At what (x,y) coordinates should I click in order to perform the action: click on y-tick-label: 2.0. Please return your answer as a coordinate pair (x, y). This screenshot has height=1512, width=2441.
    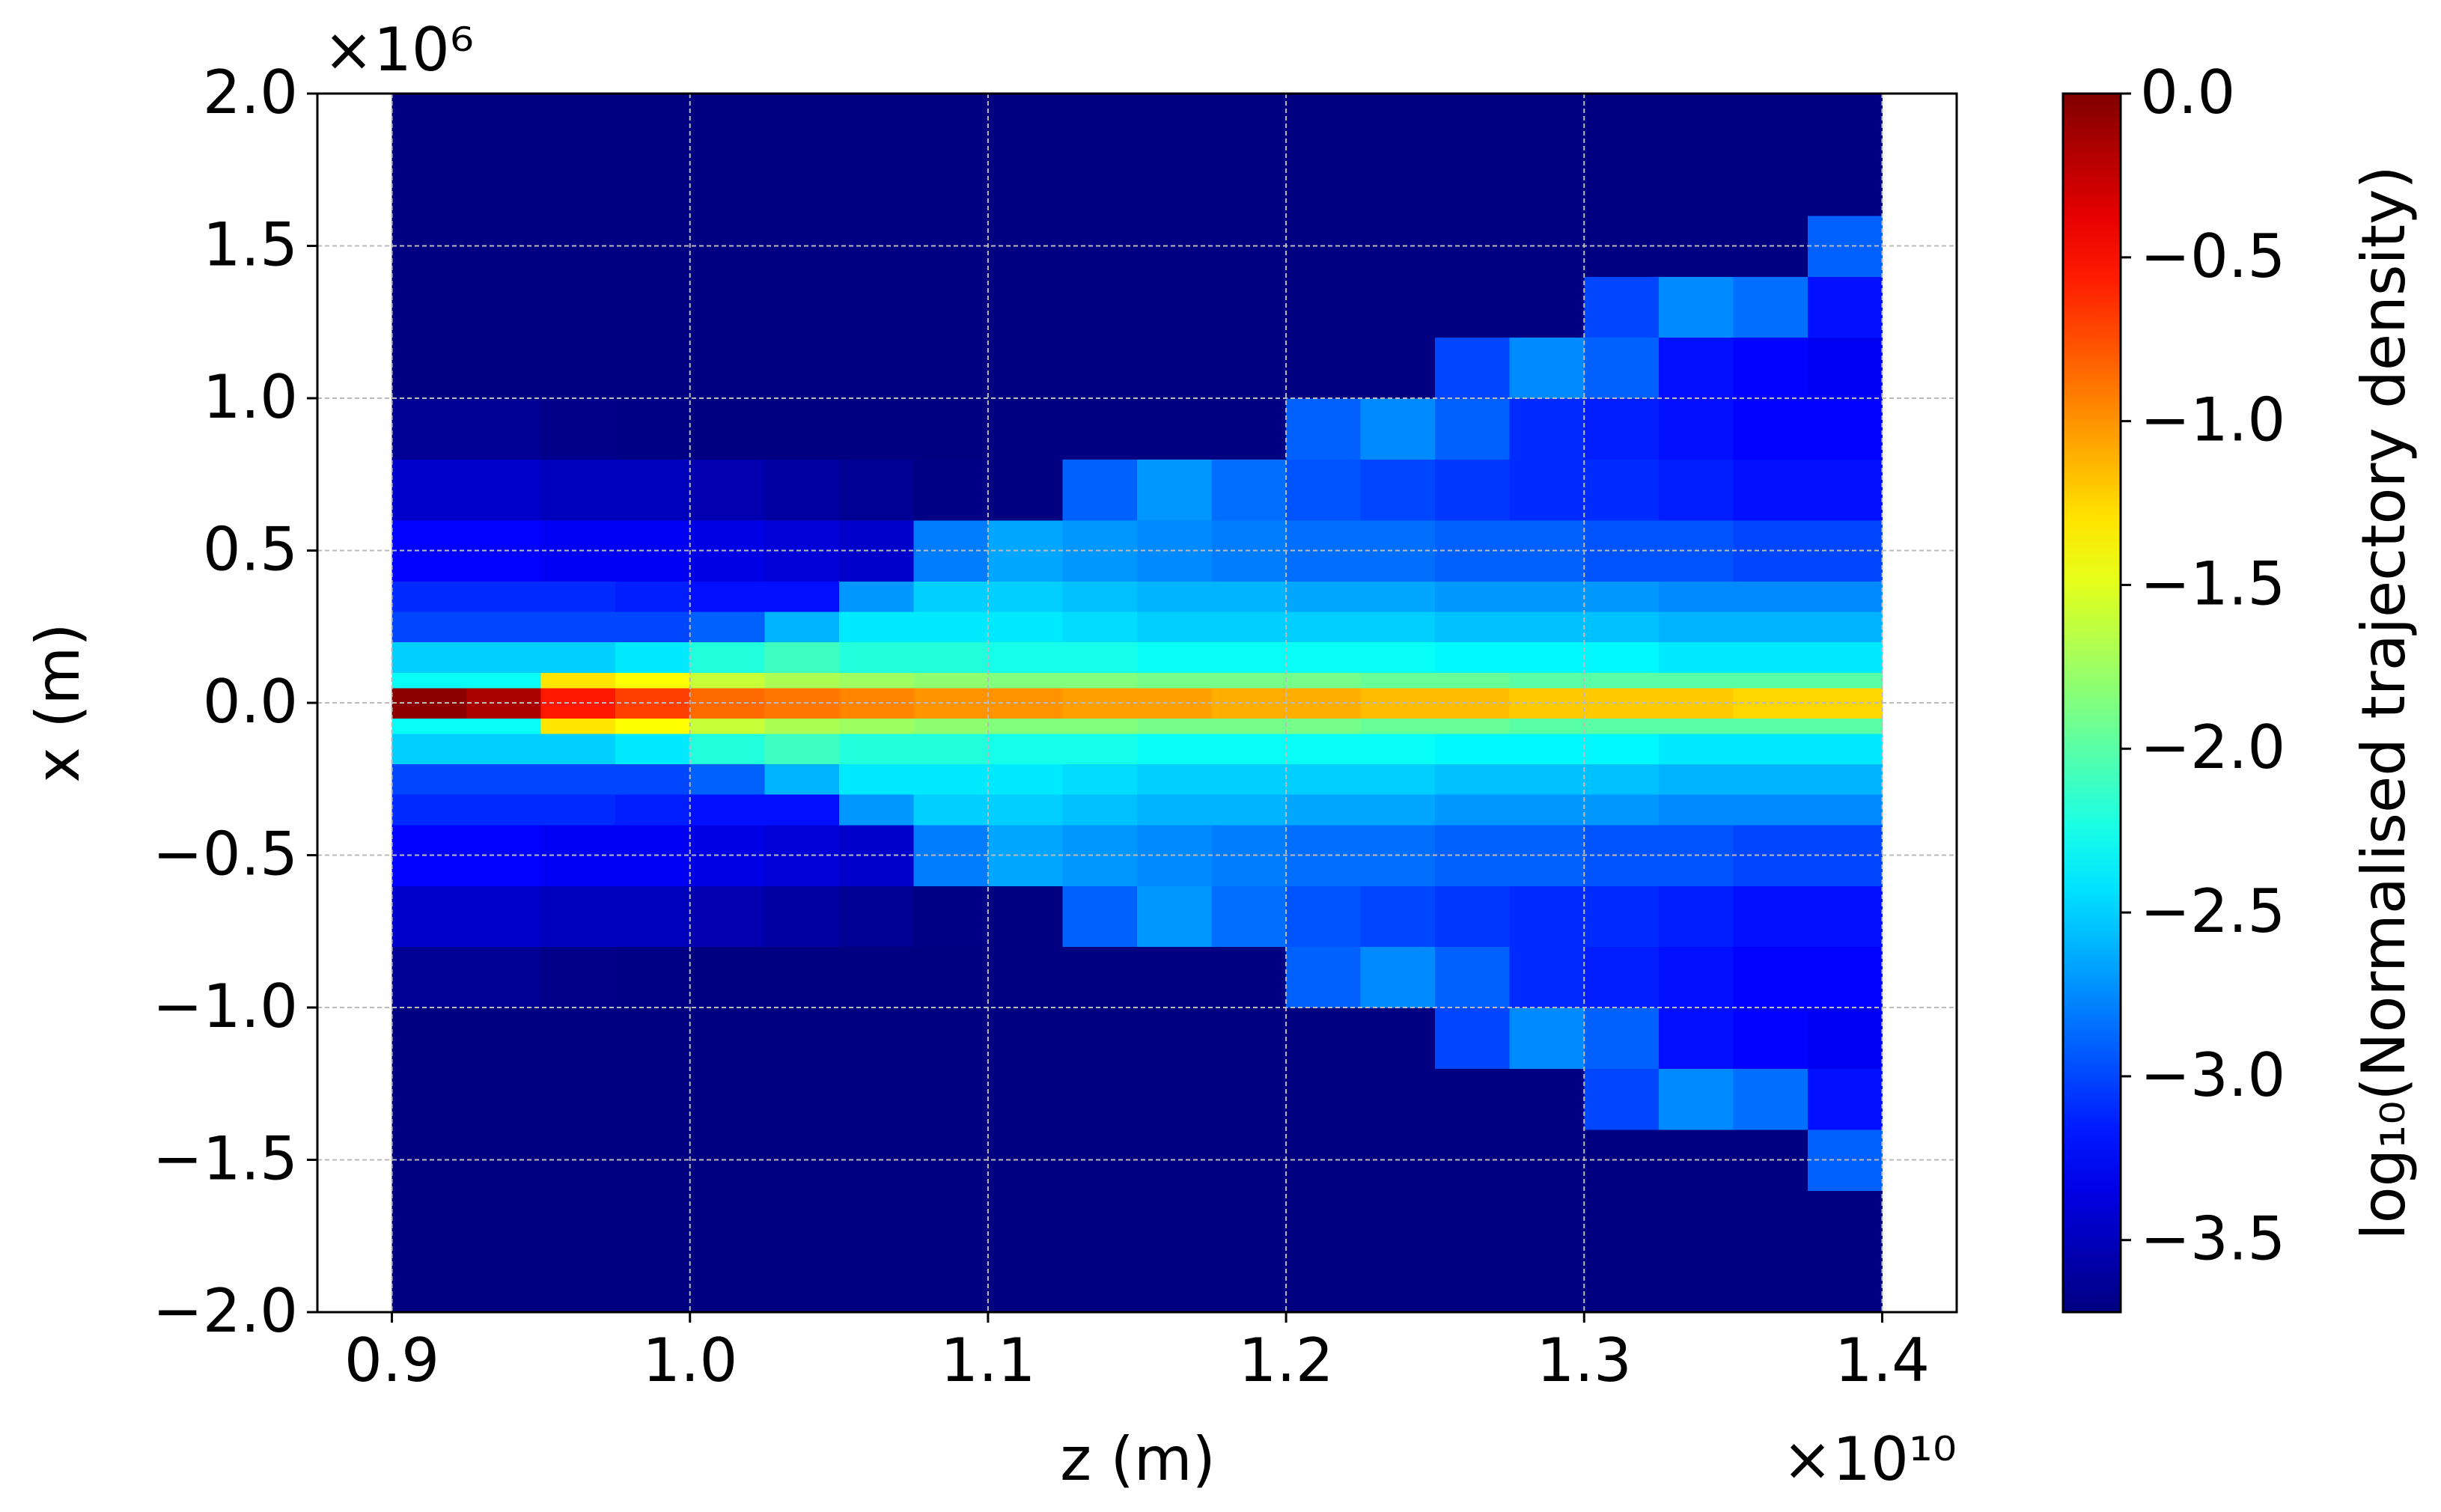
    Looking at the image, I should click on (250, 92).